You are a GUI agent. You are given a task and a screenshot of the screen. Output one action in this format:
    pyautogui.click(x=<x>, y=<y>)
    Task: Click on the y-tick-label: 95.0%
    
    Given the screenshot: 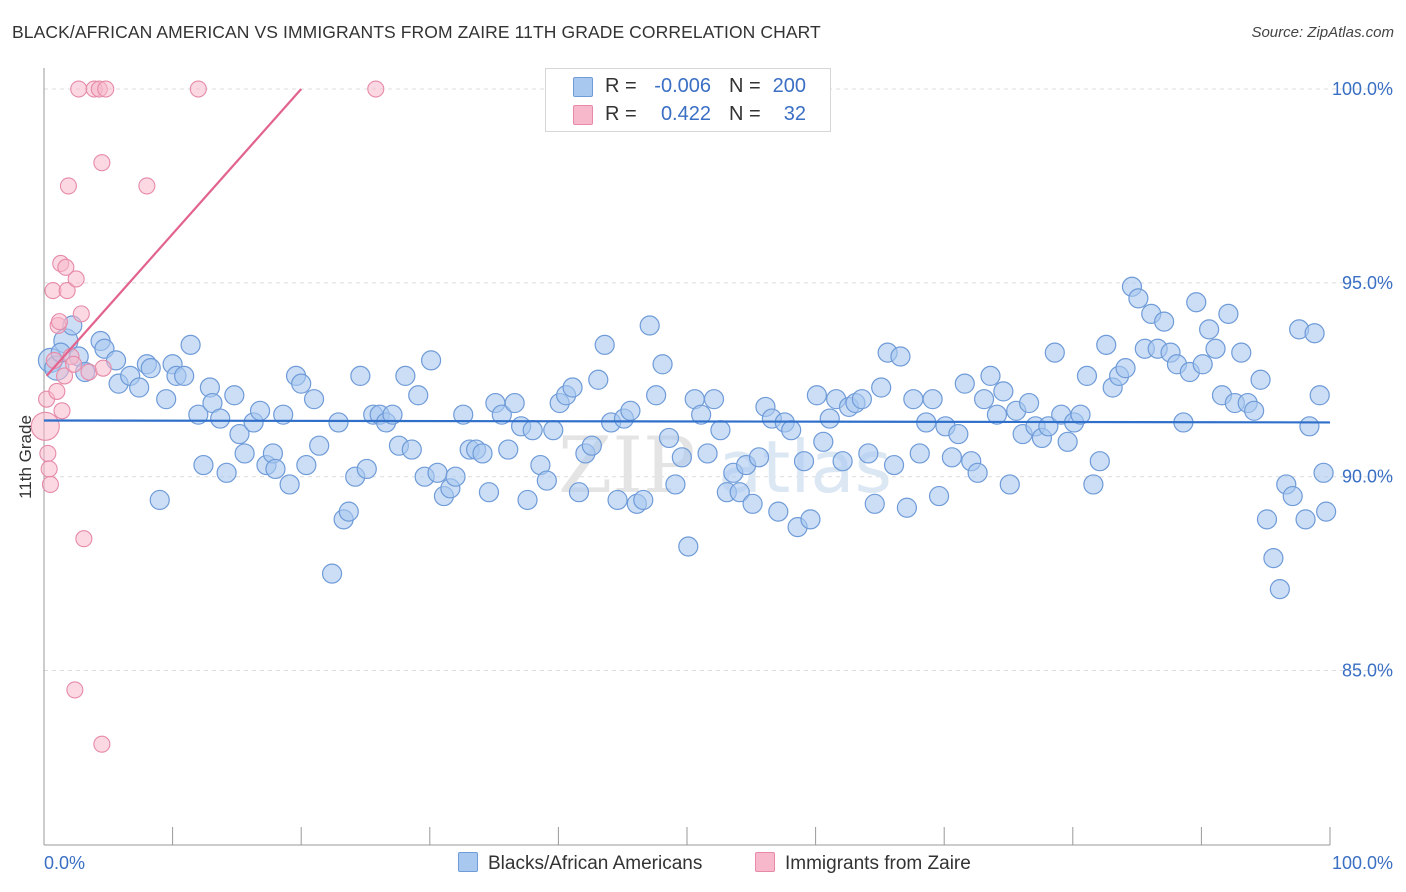 What is the action you would take?
    pyautogui.click(x=1367, y=283)
    